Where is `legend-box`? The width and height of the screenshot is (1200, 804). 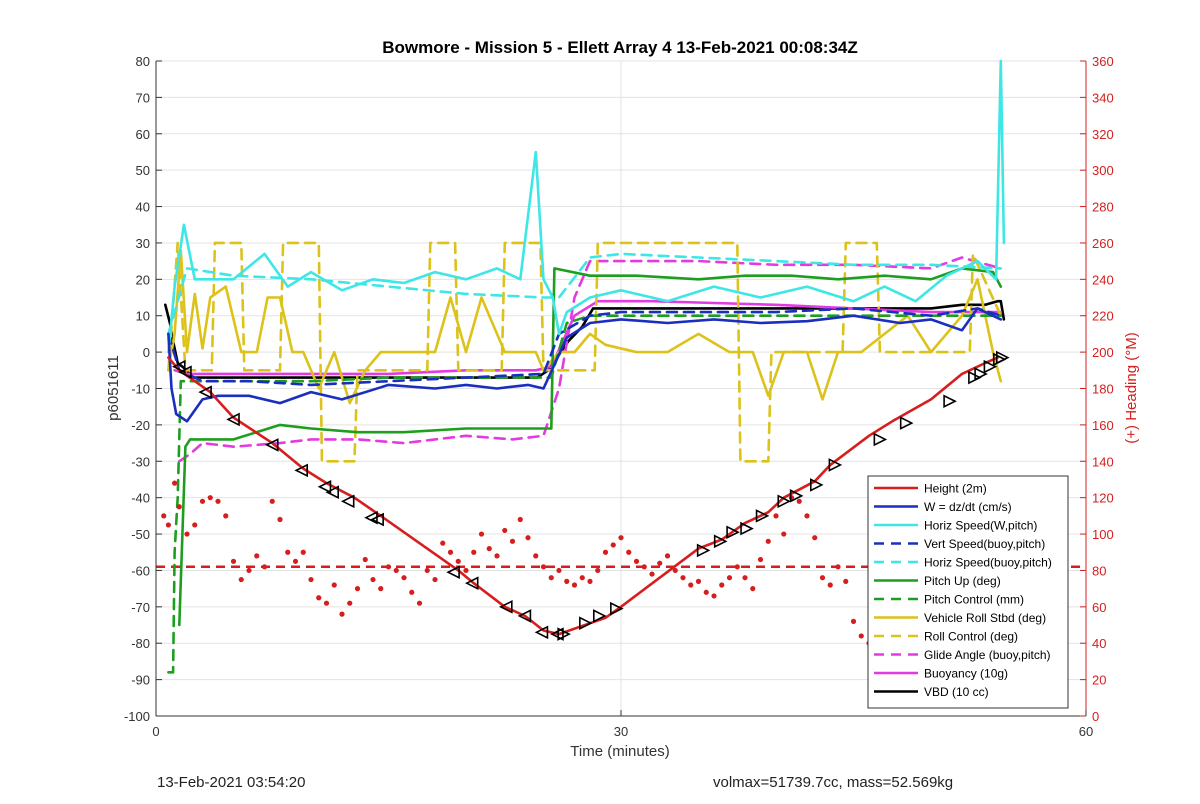
legend-box is located at coordinates (968, 592).